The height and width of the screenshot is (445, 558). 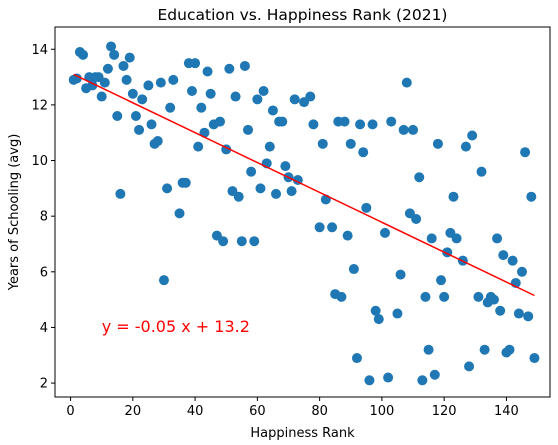 What do you see at coordinates (44, 328) in the screenshot?
I see `y-tick-label: 4` at bounding box center [44, 328].